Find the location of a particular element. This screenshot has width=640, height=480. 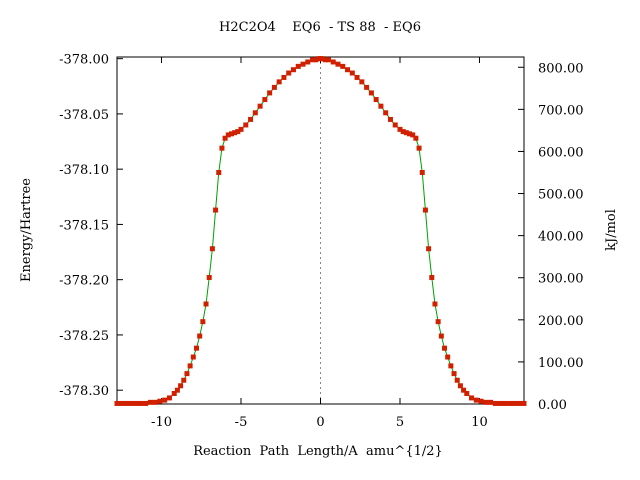

y-tick-label: -378.05 is located at coordinates (84, 115).